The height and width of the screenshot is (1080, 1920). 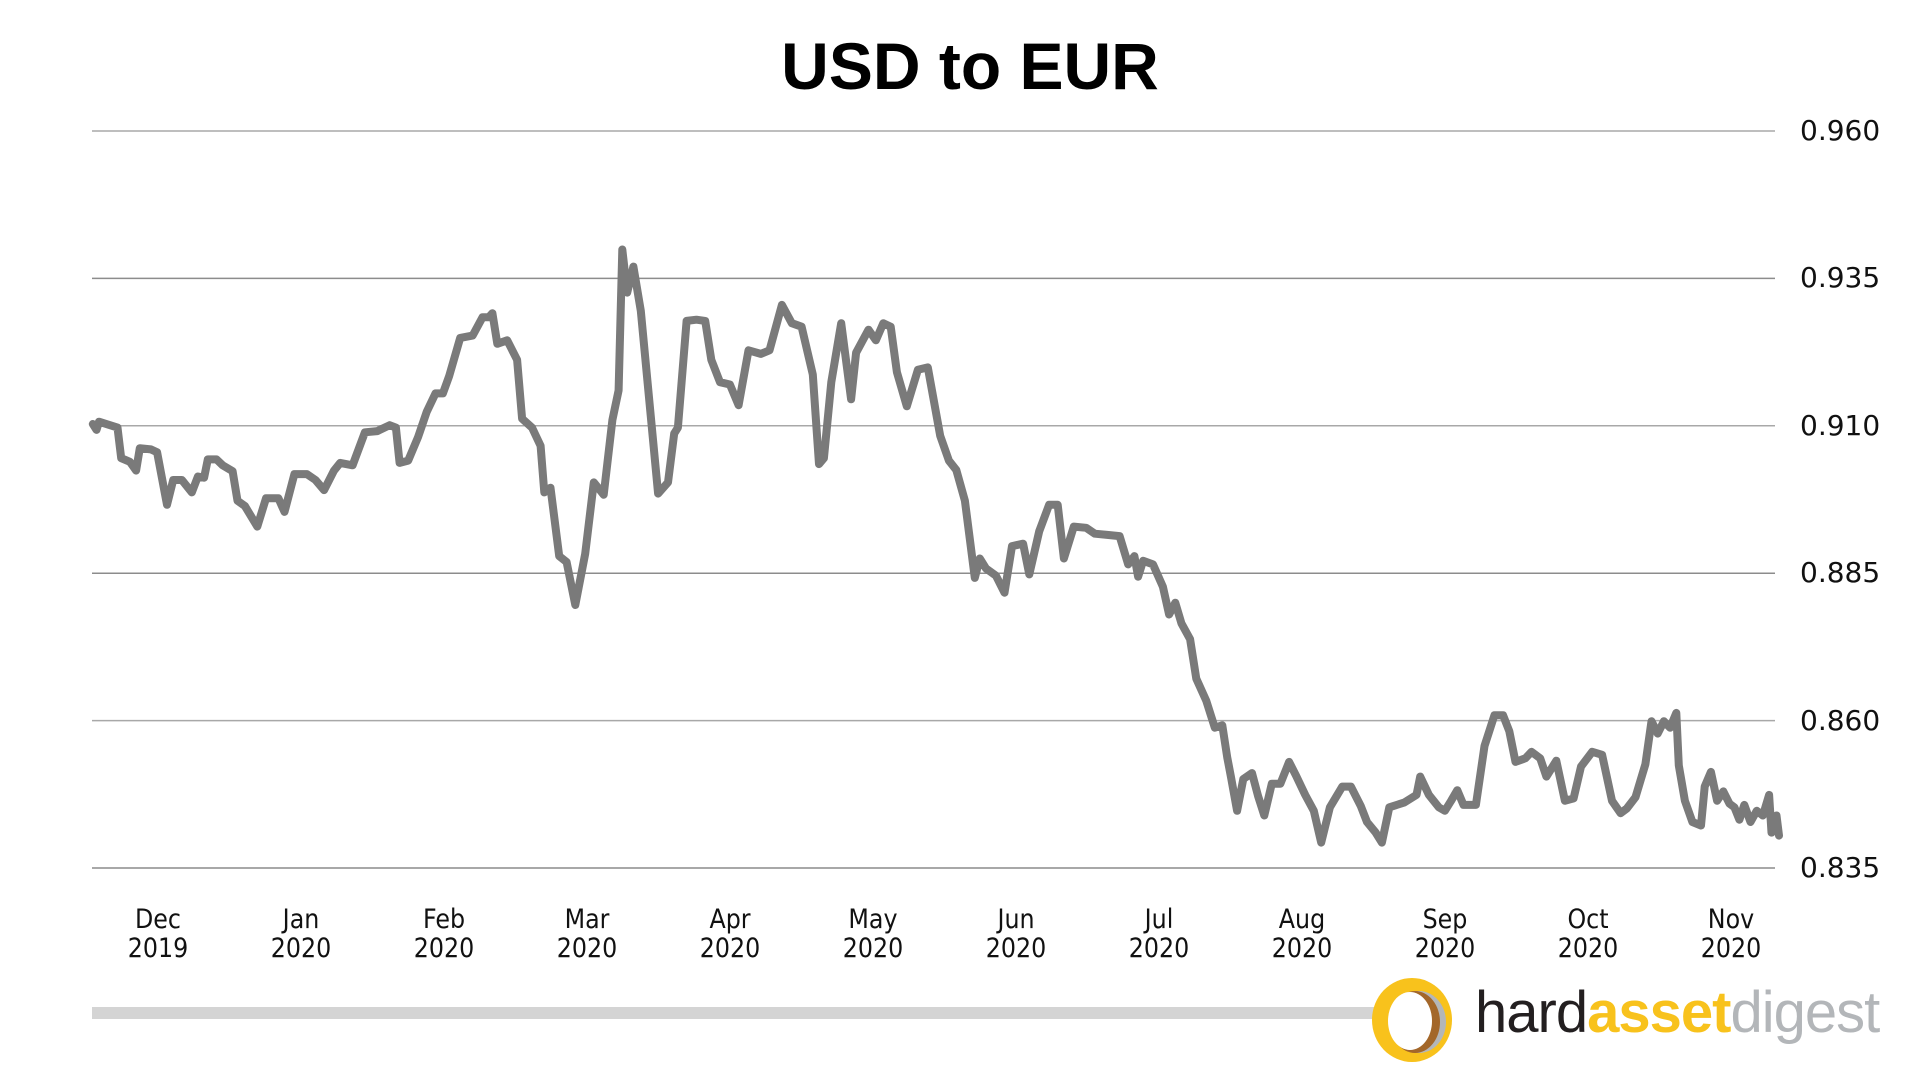 I want to click on x-tick-label: Apr 2020, so click(x=730, y=934).